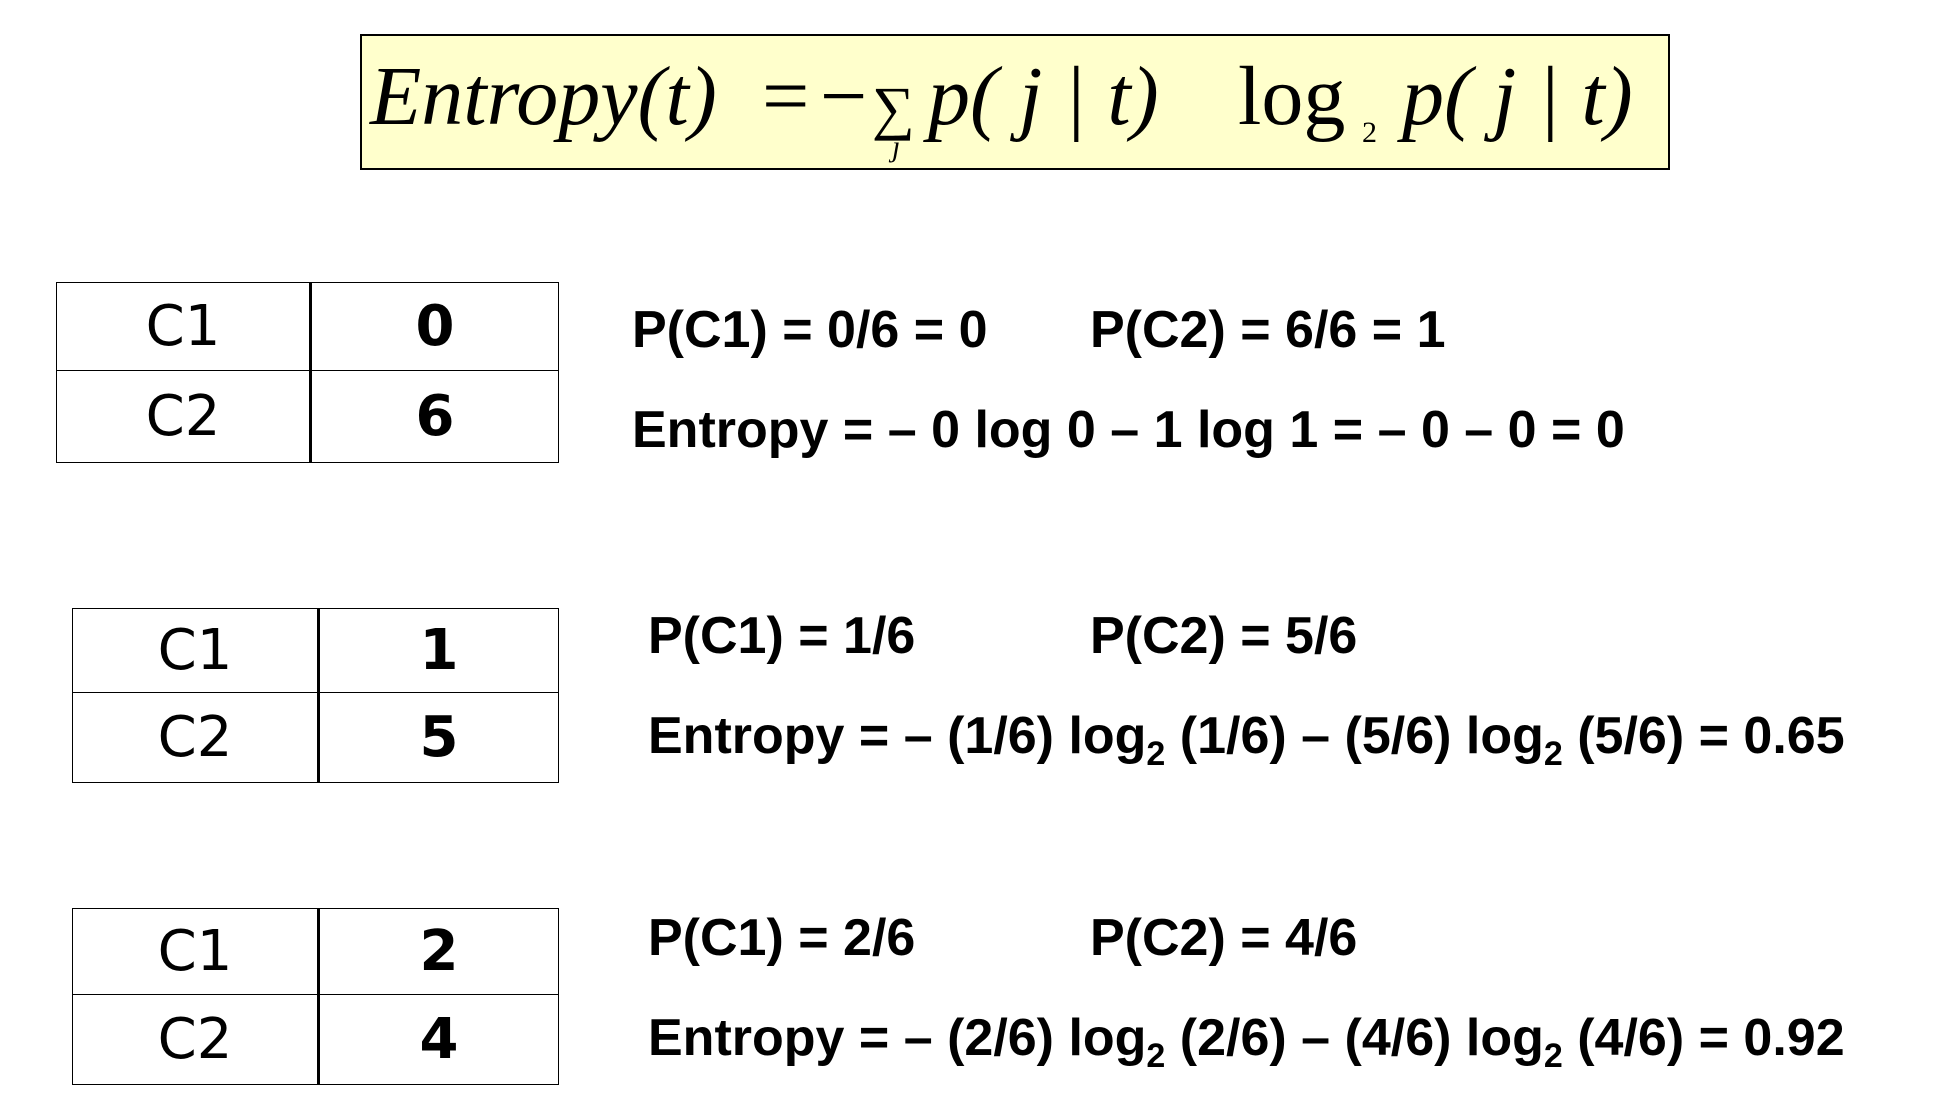 This screenshot has height=1104, width=1952. I want to click on count-table-1: C1 0 C2 6, so click(307, 372).